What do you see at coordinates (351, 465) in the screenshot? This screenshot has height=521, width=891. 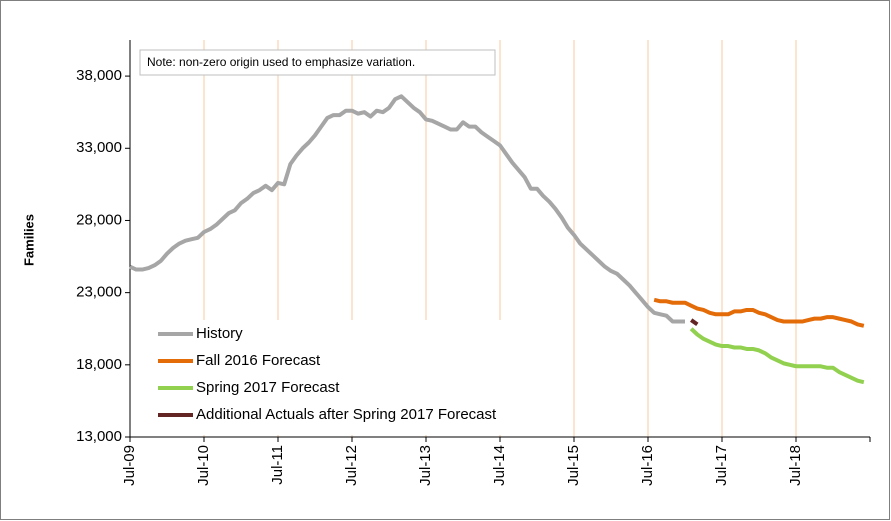 I see `x-tick-label: Jul-12` at bounding box center [351, 465].